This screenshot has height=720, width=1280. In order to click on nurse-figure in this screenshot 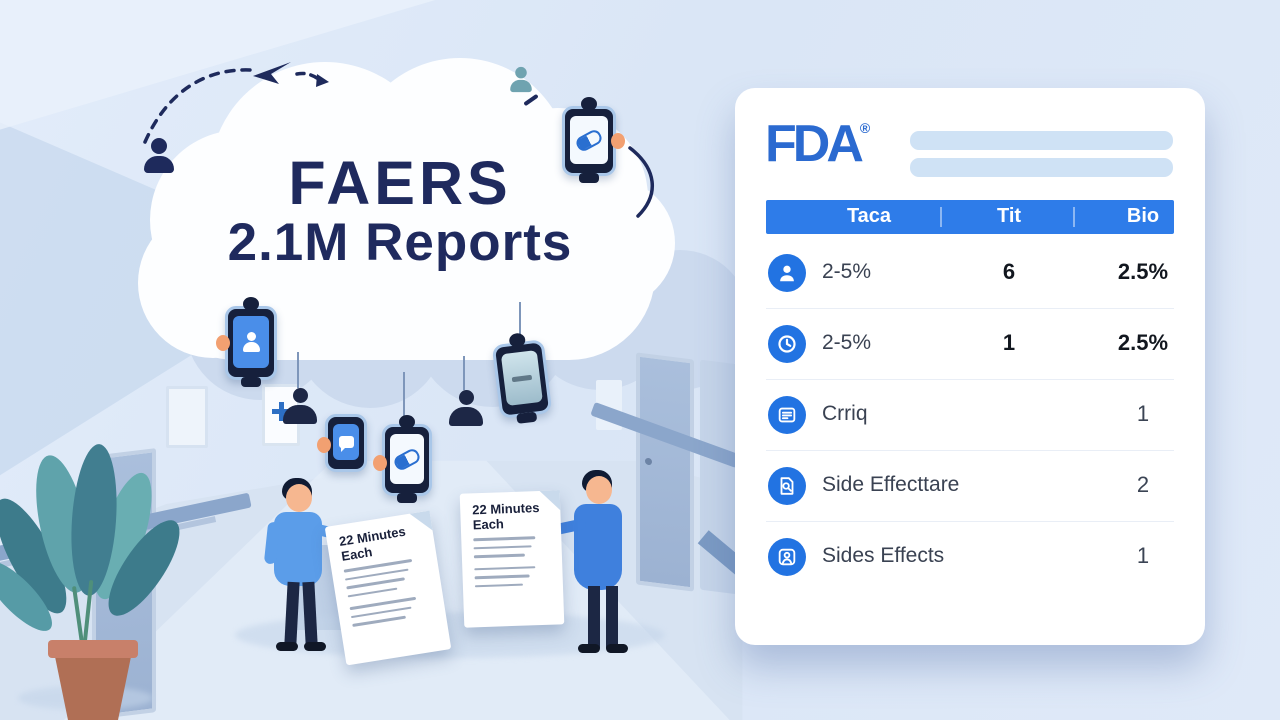, I will do `click(307, 565)`.